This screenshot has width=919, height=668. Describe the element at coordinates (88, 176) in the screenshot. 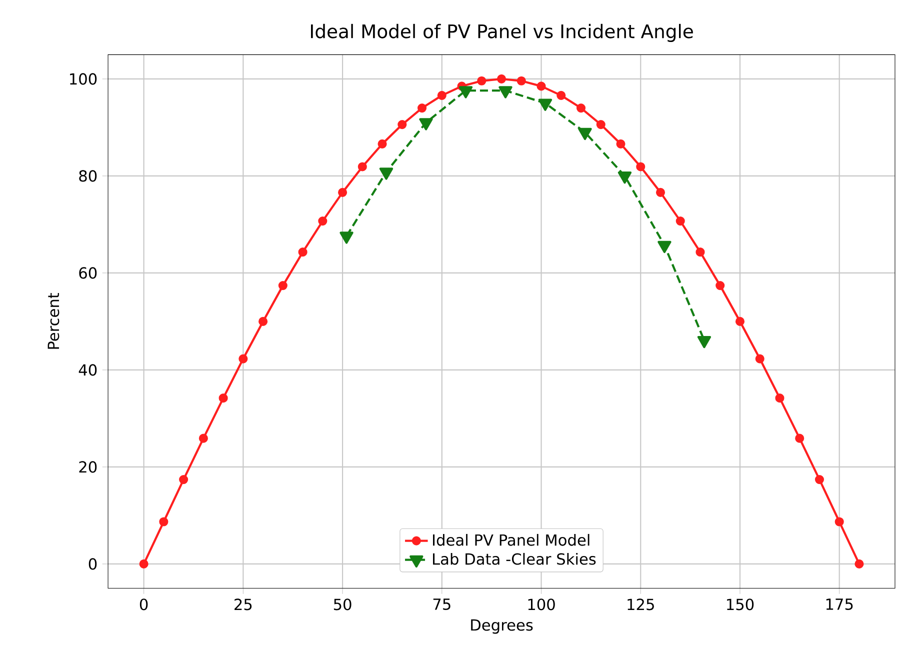

I see `y-tick-label: 80` at that location.